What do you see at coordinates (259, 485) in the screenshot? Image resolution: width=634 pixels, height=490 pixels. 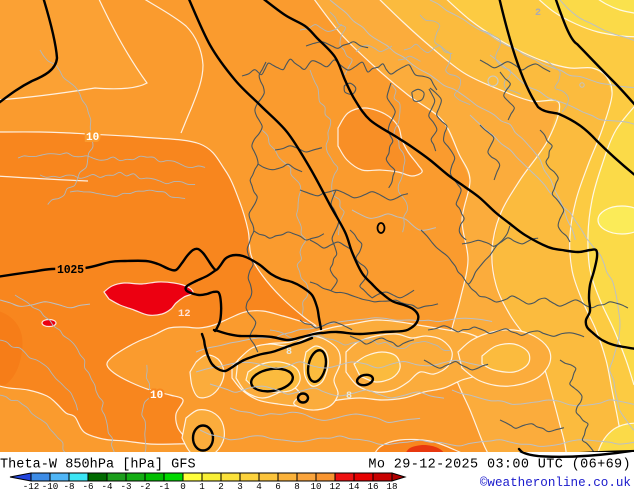 I see `svg-text: 4` at bounding box center [259, 485].